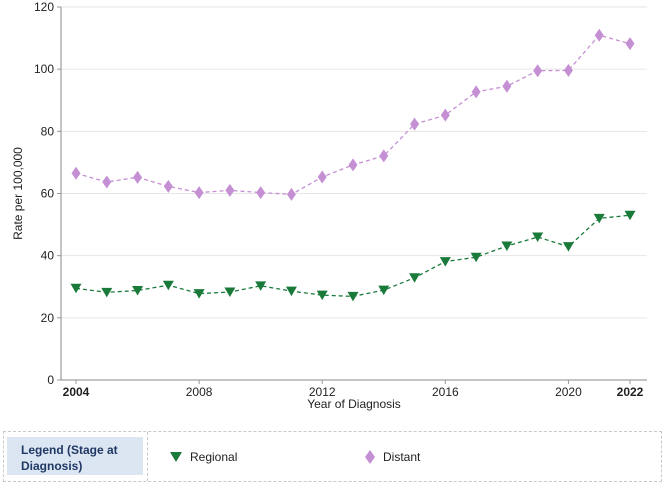 Image resolution: width=665 pixels, height=485 pixels. I want to click on diamond-icon, so click(370, 457).